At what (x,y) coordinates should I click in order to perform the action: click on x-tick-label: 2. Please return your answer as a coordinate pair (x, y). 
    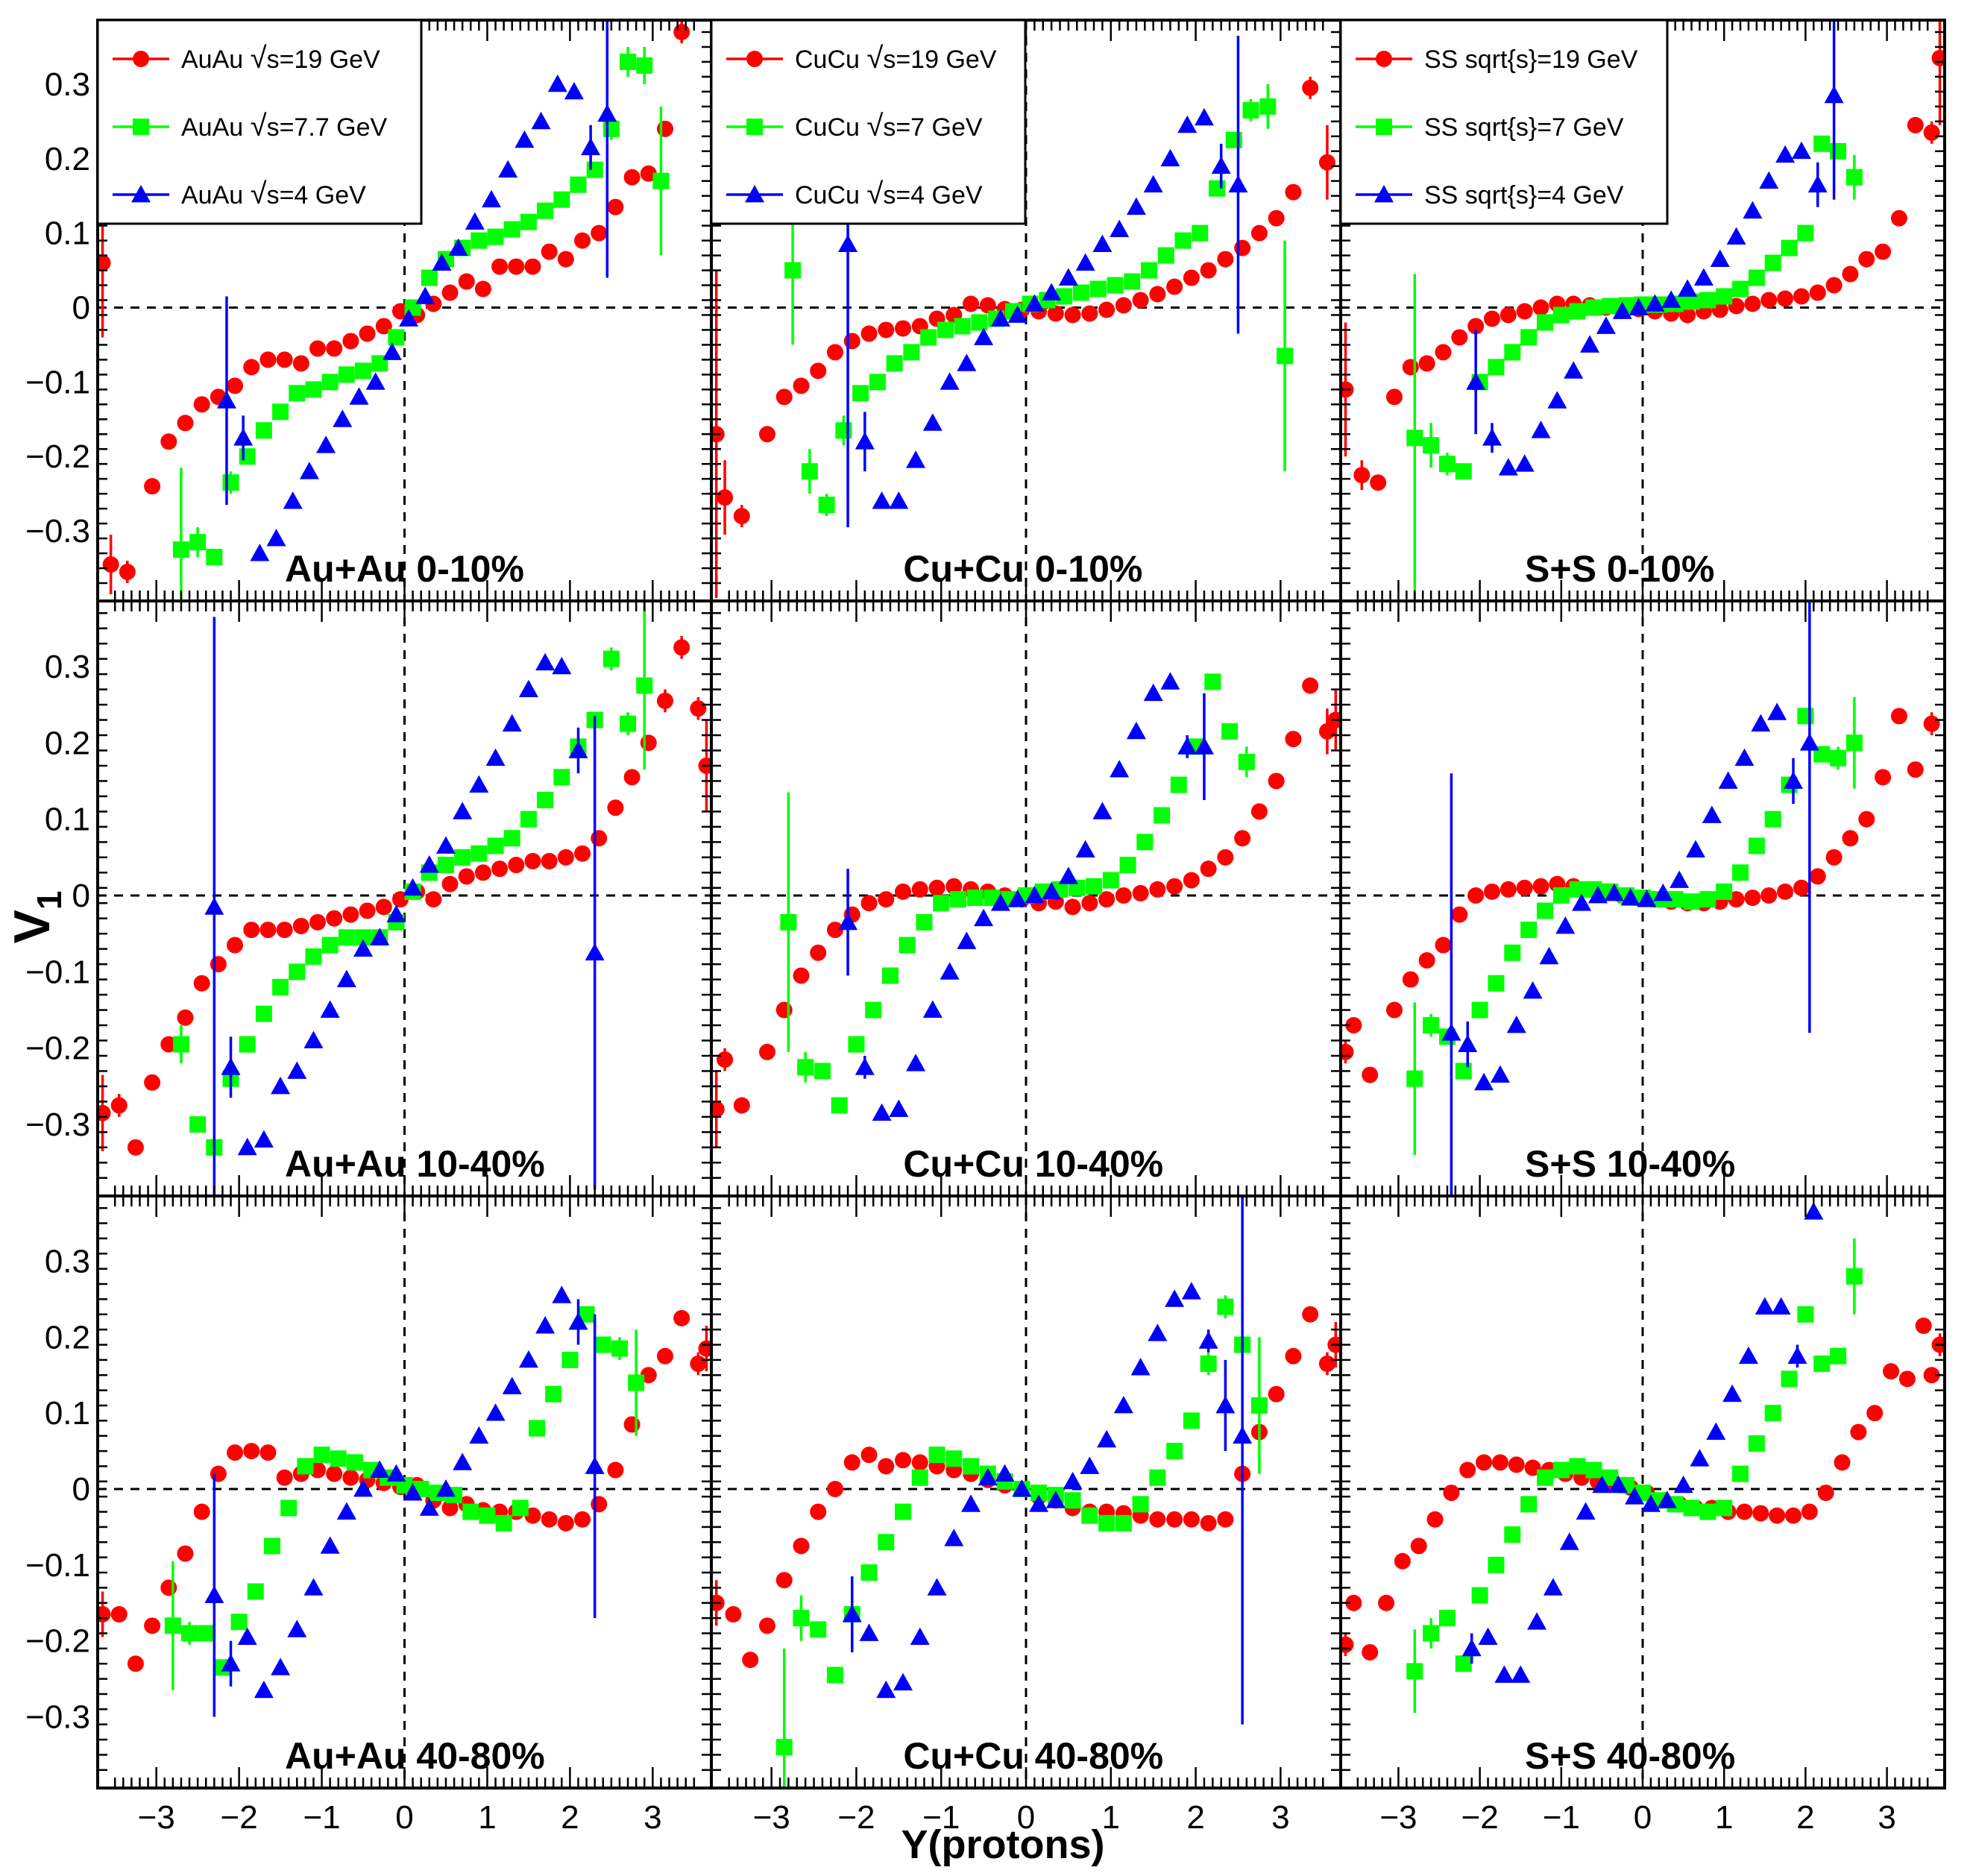
    Looking at the image, I should click on (1805, 1818).